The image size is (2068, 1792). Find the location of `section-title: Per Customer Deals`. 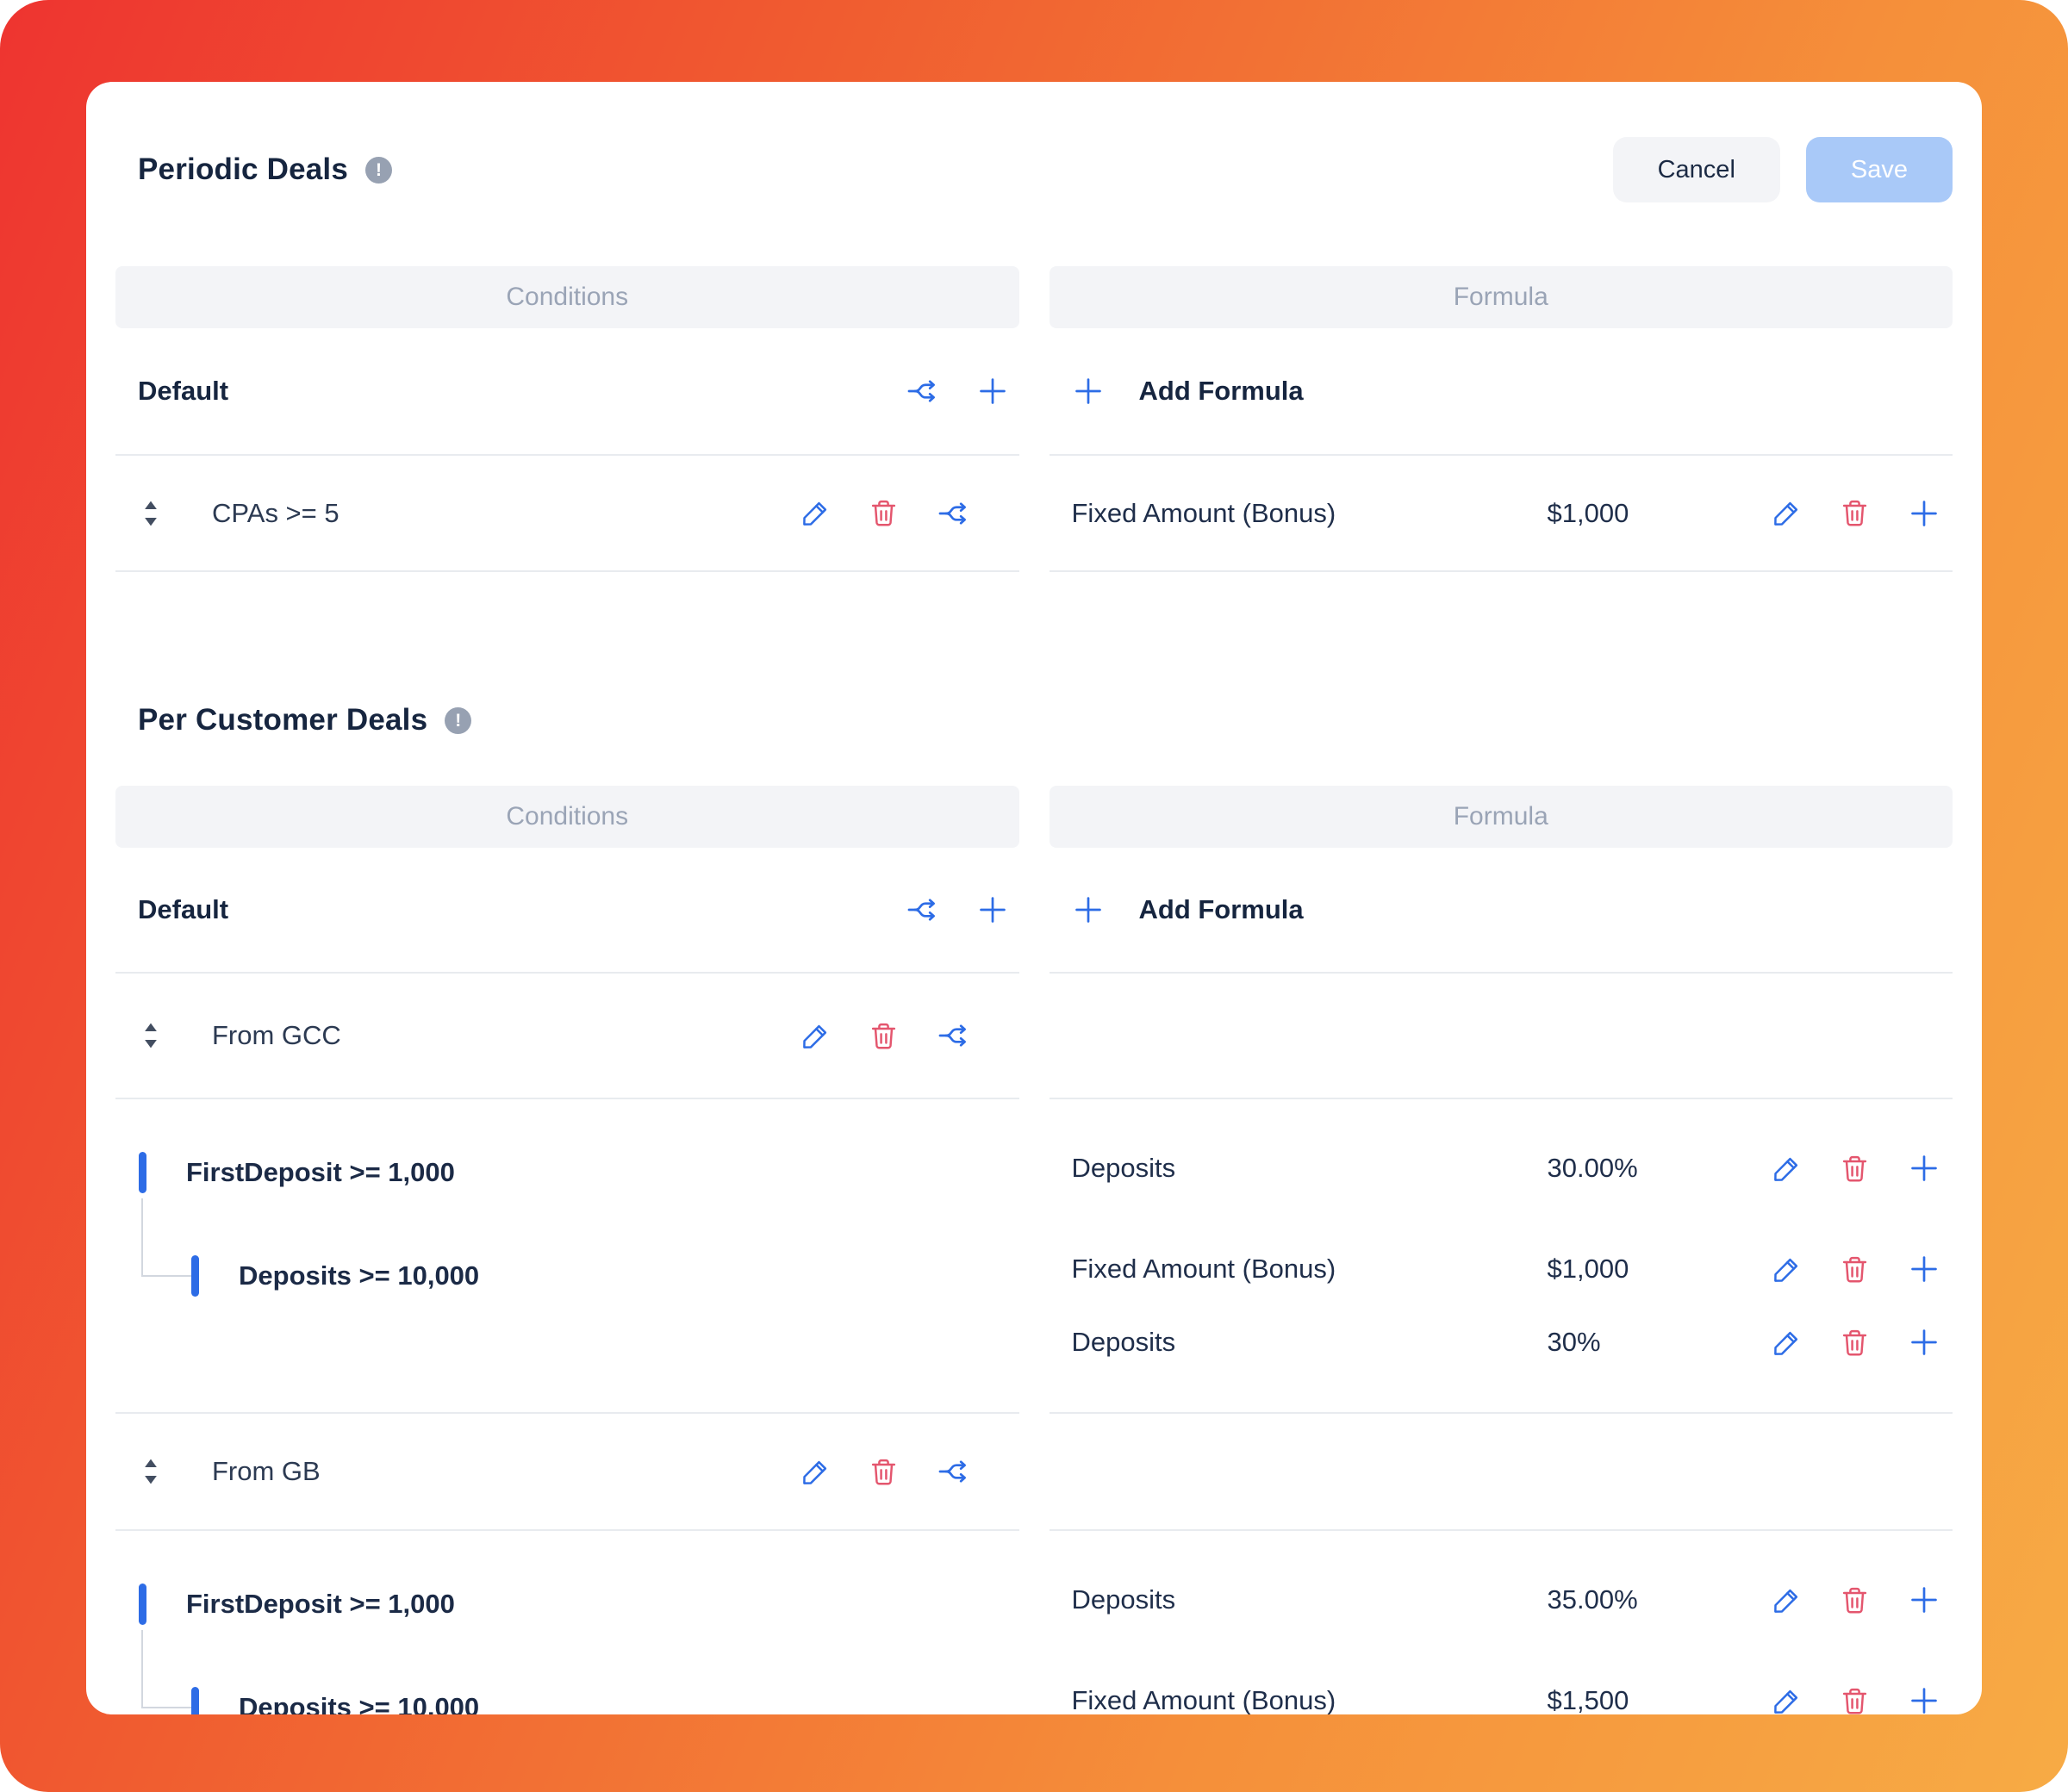

section-title: Per Customer Deals is located at coordinates (283, 720).